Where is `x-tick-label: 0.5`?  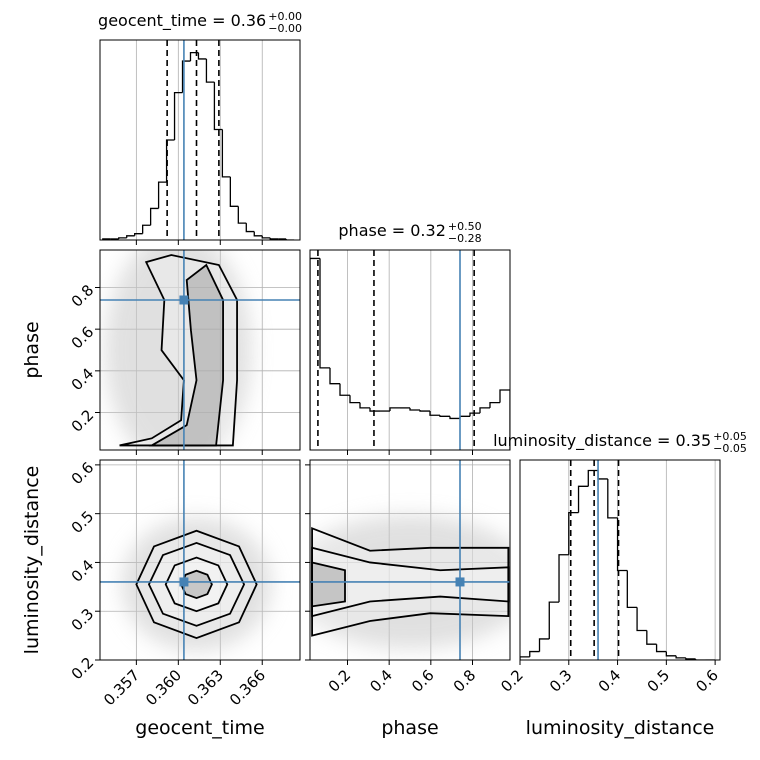
x-tick-label: 0.5 is located at coordinates (659, 681).